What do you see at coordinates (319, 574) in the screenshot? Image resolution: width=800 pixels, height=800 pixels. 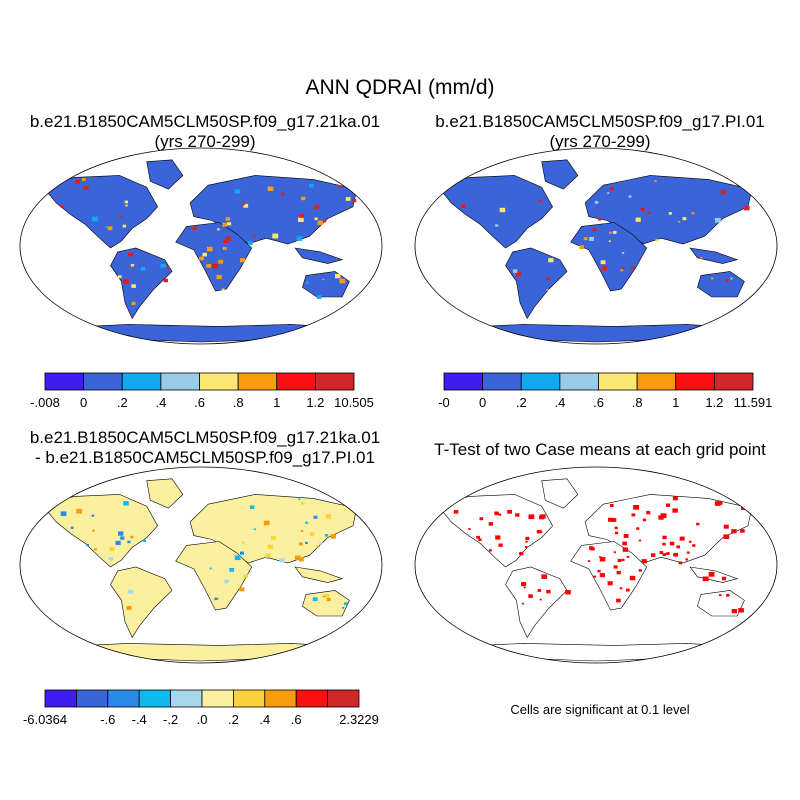 I see `continent-maritime-asia` at bounding box center [319, 574].